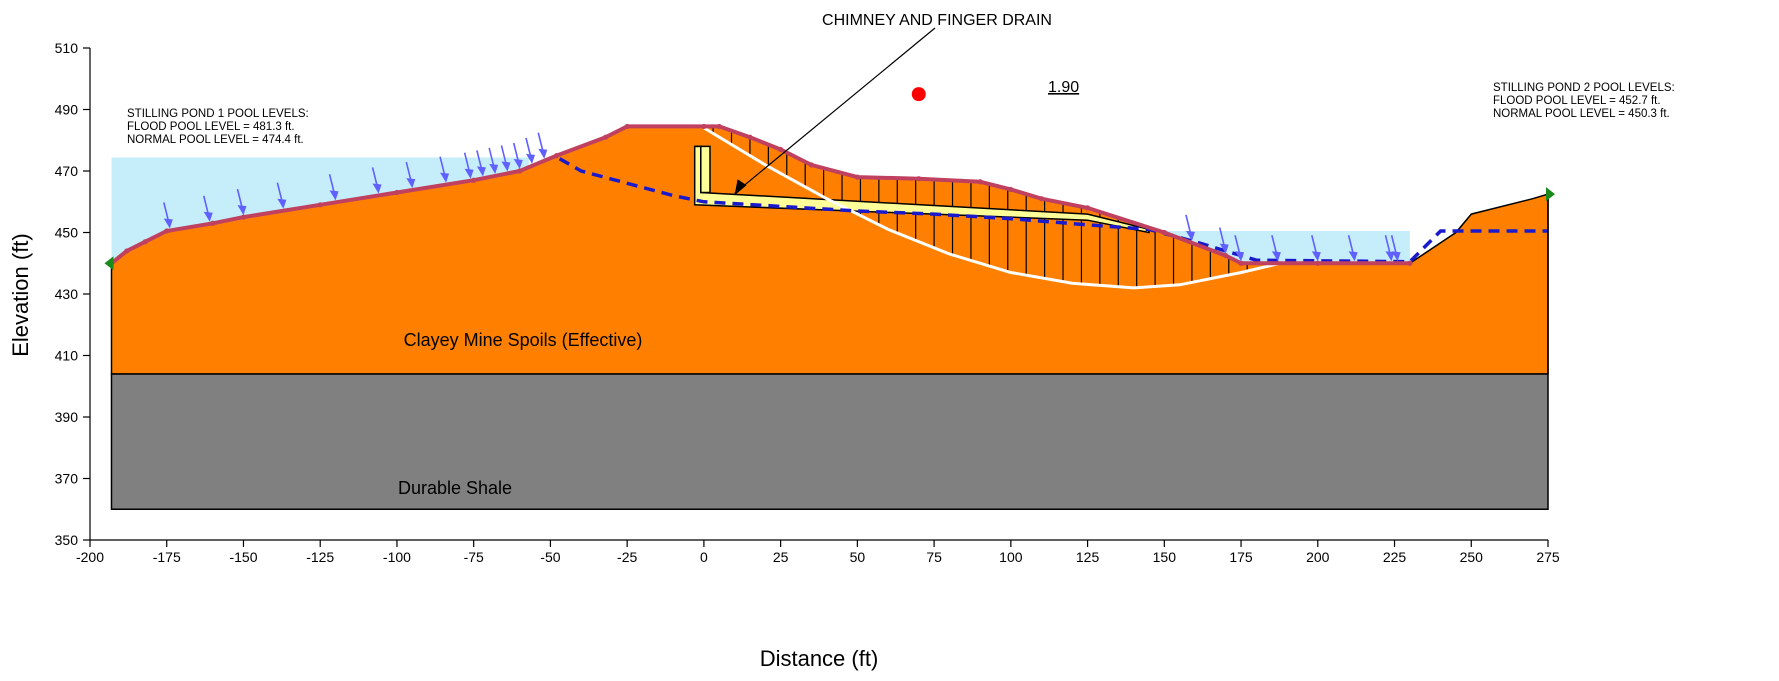  I want to click on x-tick-label: 200, so click(1318, 557).